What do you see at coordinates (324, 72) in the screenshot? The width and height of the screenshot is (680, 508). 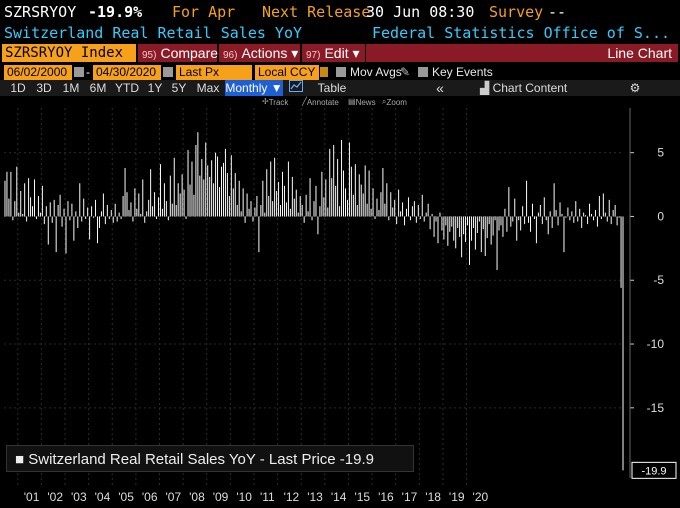 I see `dropdown-arrow-icon` at bounding box center [324, 72].